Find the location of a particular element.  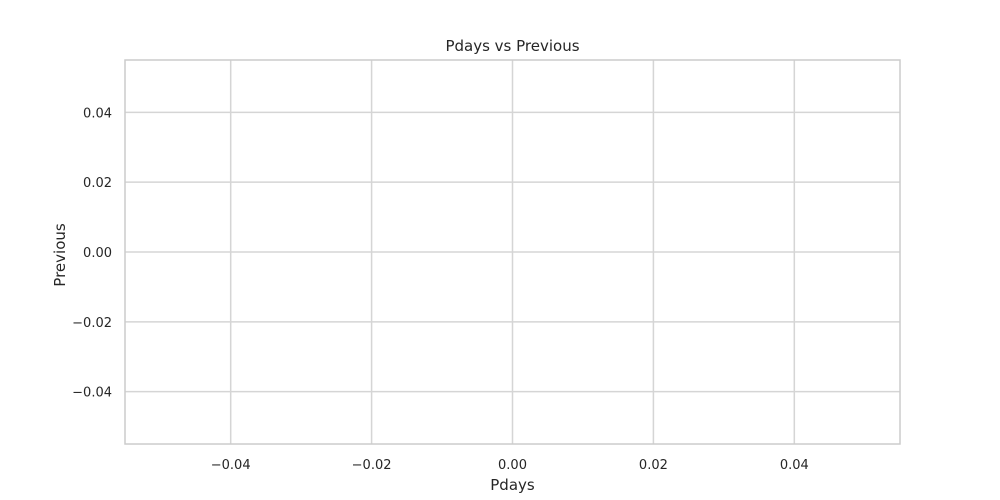

x-tick-label: 0.00 is located at coordinates (512, 465).